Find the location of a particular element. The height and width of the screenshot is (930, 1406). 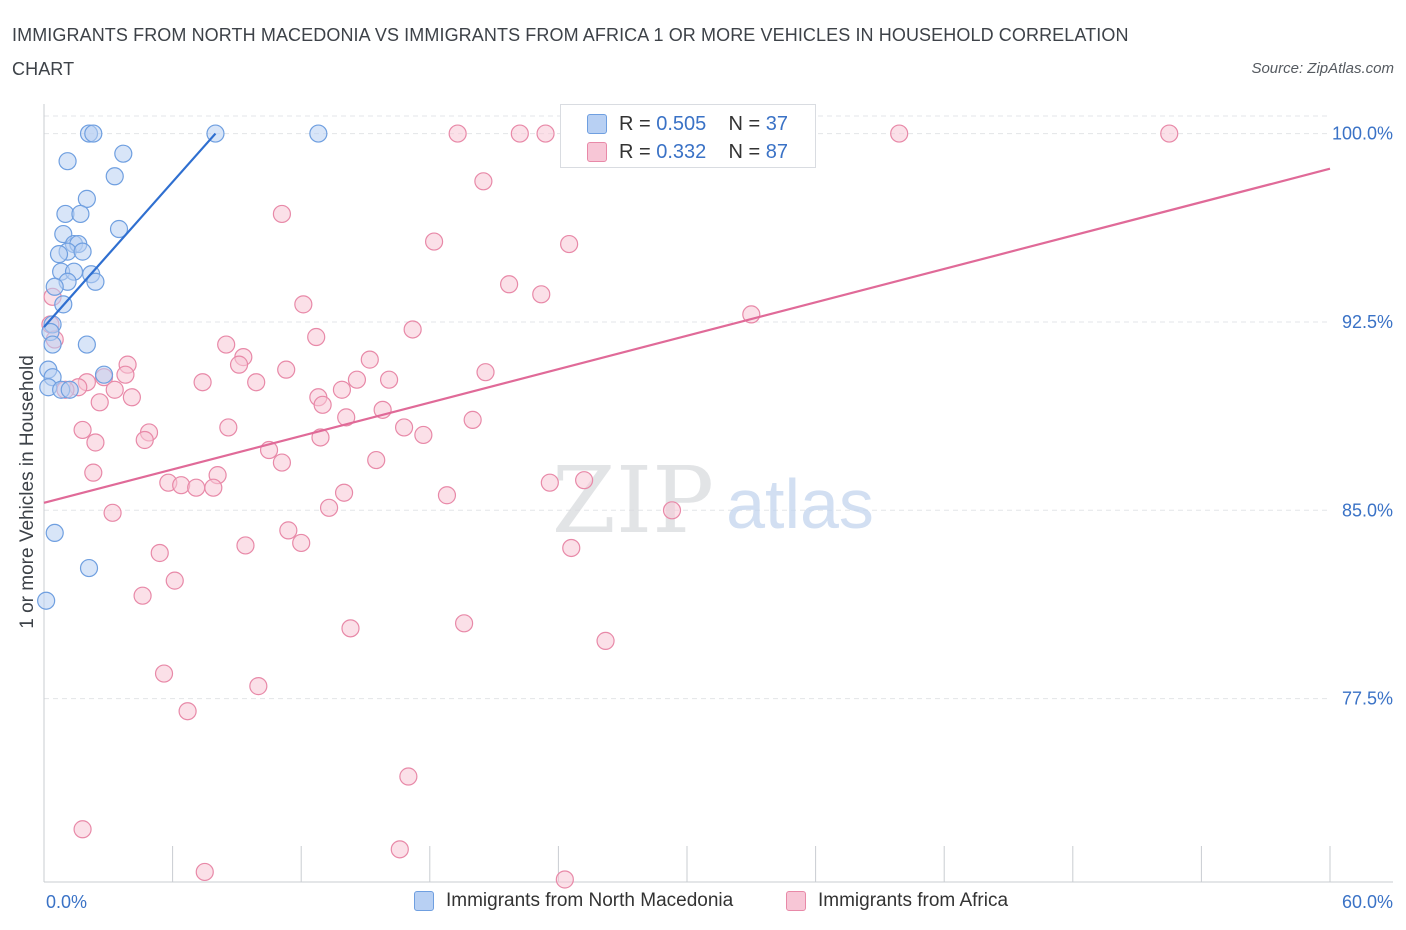

y-tick-label: 92.5% is located at coordinates (1367, 322).